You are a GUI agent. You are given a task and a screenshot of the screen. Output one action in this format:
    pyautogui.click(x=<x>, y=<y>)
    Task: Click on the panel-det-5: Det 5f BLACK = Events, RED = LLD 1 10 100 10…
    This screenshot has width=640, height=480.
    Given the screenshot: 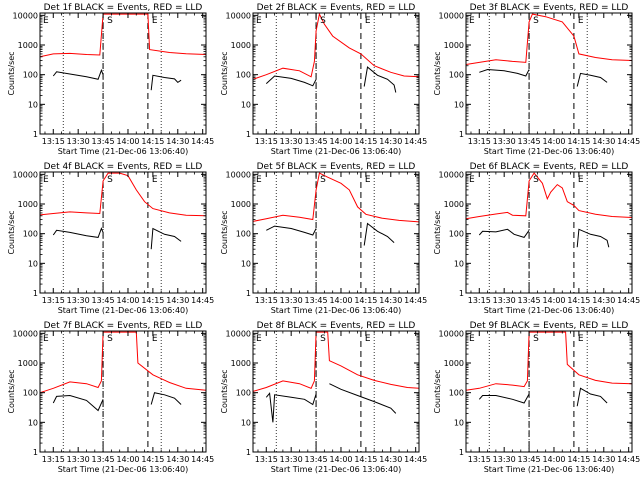 What is the action you would take?
    pyautogui.click(x=323, y=238)
    